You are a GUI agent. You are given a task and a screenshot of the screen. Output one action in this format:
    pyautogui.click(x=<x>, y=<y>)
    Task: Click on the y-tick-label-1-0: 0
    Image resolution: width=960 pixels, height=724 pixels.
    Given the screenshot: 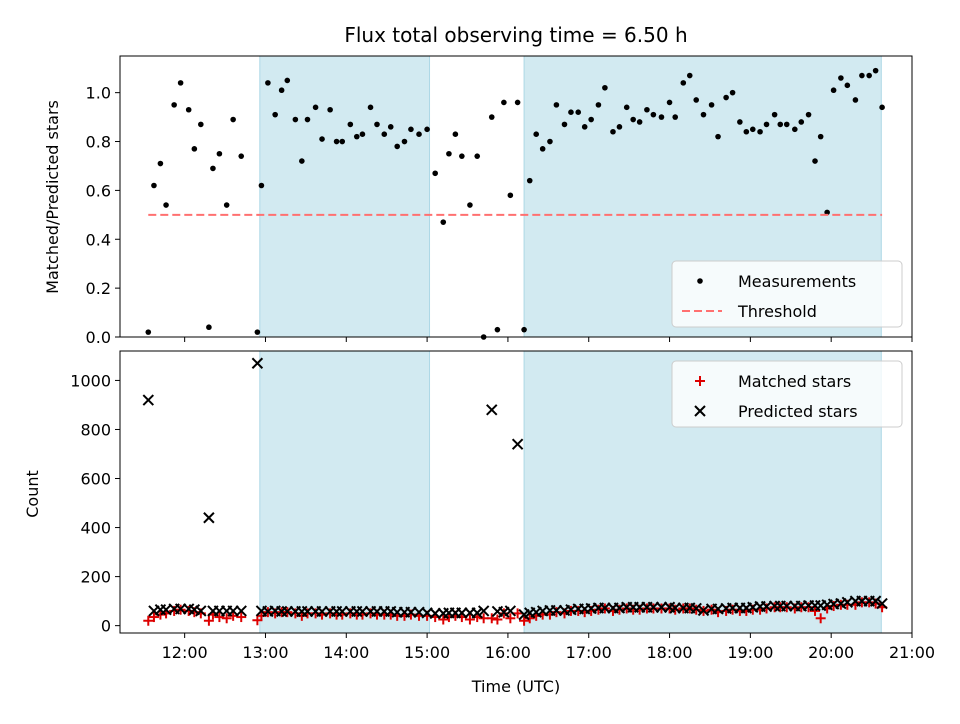 What is the action you would take?
    pyautogui.click(x=106, y=626)
    